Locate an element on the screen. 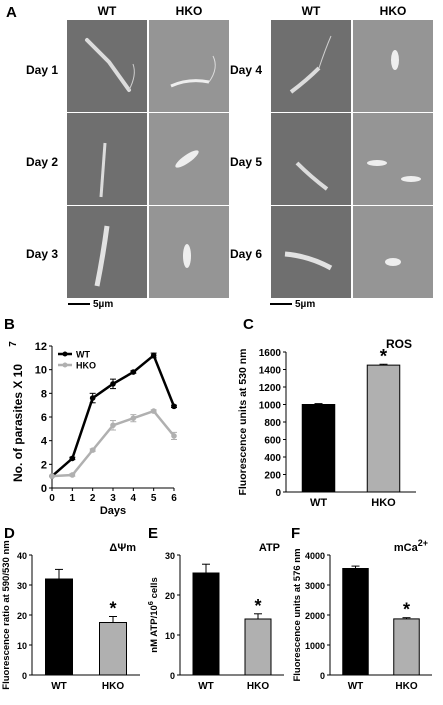 This screenshot has width=443, height=705. chart-d-bar-wt is located at coordinates (59, 627).